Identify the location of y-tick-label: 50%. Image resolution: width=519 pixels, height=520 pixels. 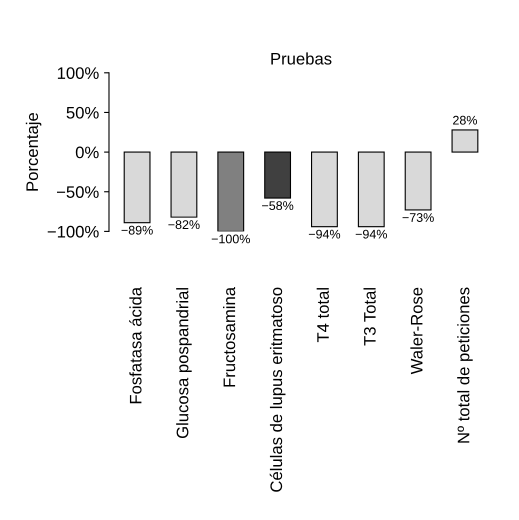
(82, 112).